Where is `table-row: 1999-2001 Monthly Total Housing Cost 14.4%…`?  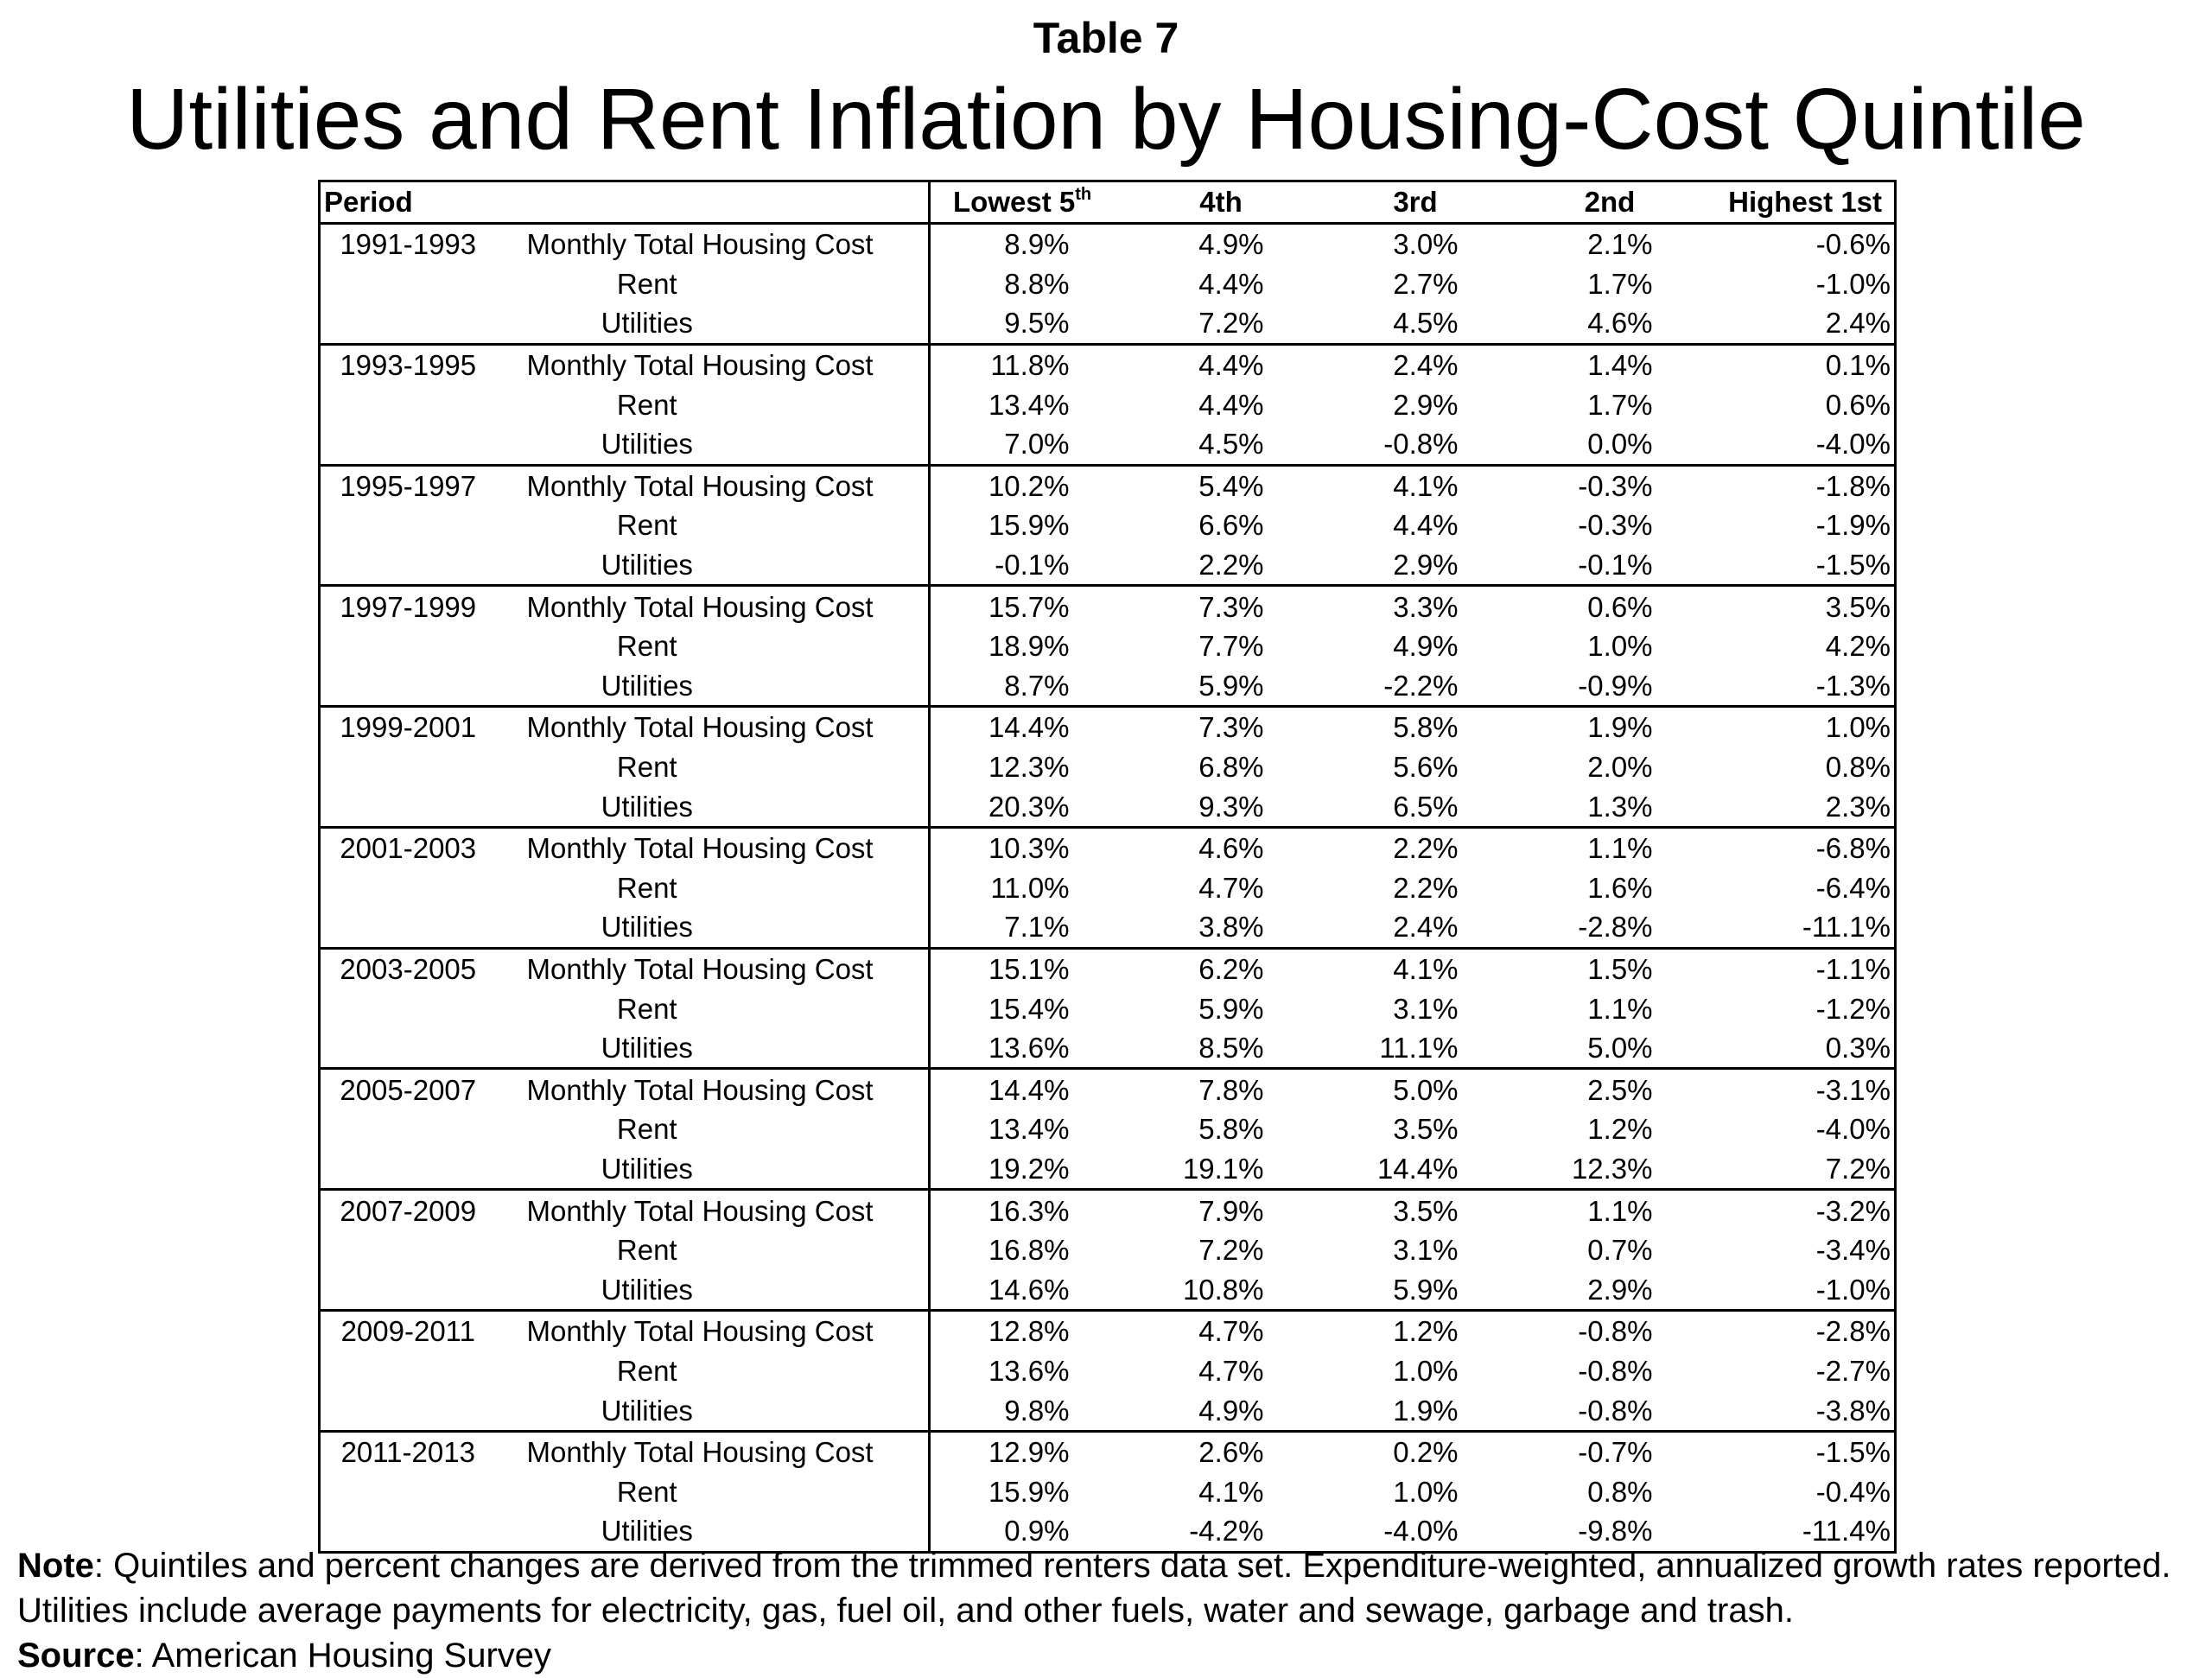 table-row: 1999-2001 Monthly Total Housing Cost 14.4%… is located at coordinates (1107, 726).